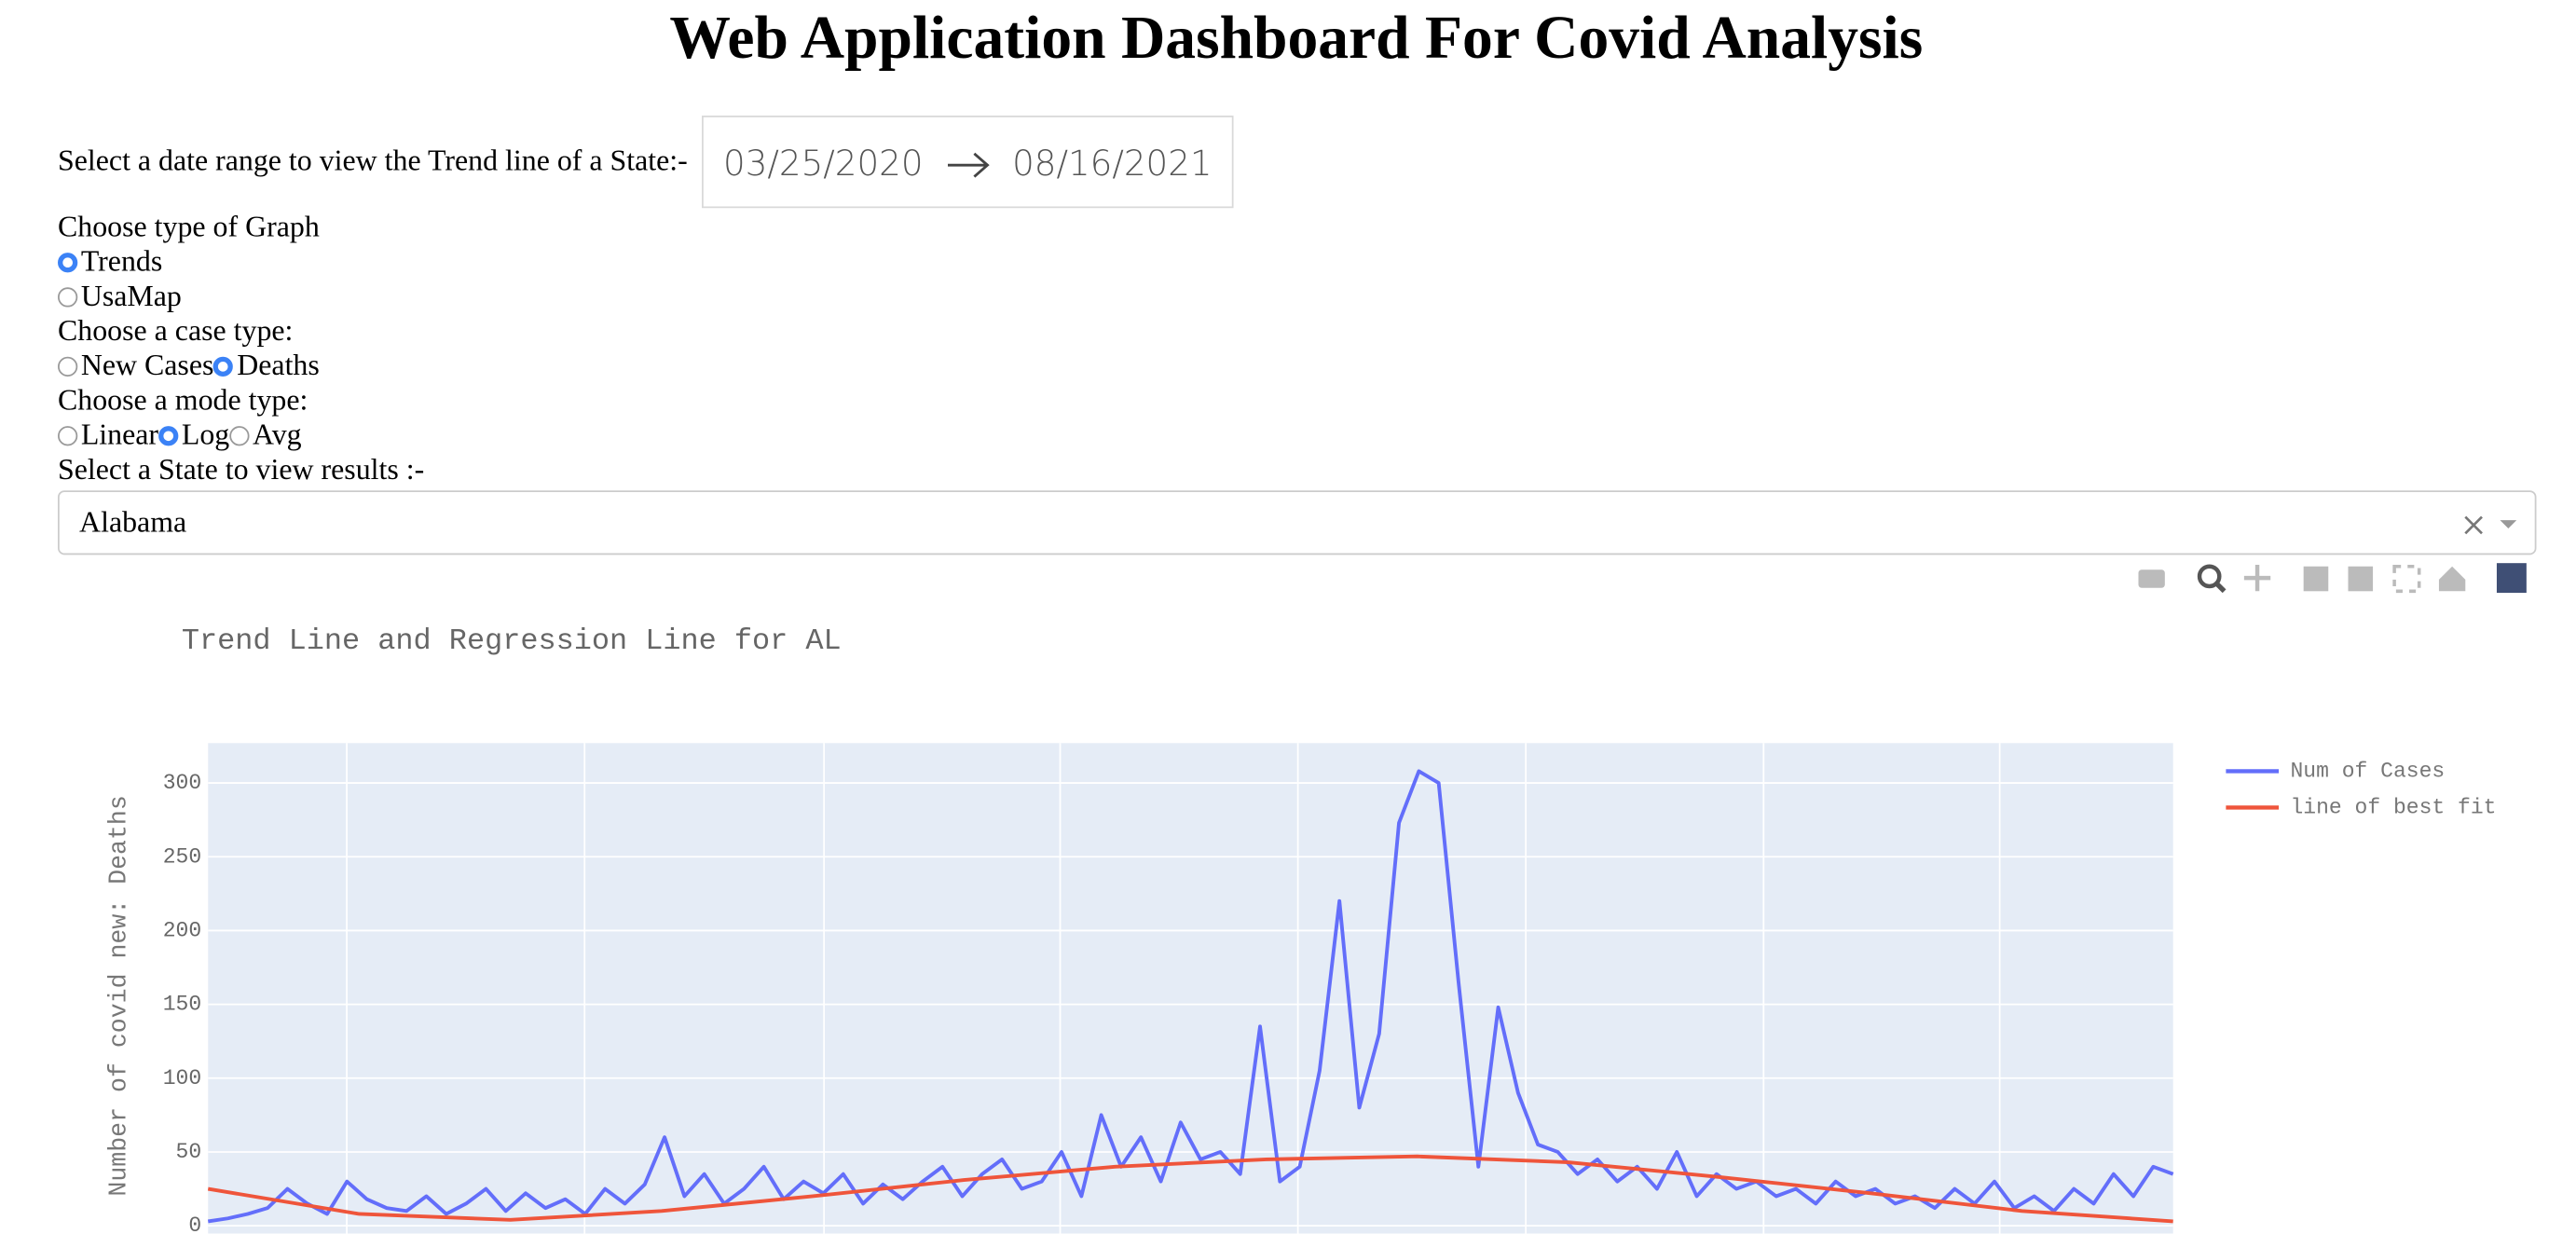 The height and width of the screenshot is (1234, 2576). I want to click on radio-label: Linear, so click(119, 434).